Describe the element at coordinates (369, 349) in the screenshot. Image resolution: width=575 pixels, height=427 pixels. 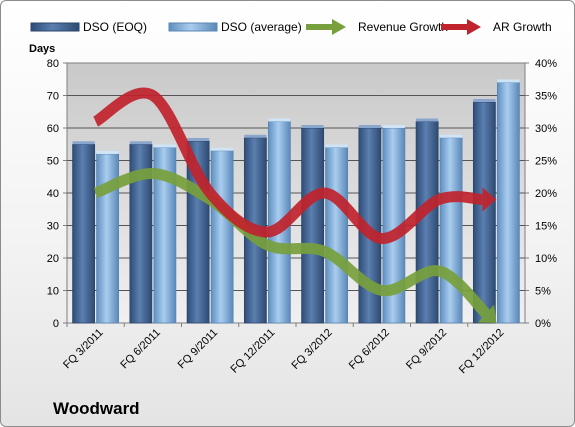
I see `x-tick-label: FQ 6/2012` at that location.